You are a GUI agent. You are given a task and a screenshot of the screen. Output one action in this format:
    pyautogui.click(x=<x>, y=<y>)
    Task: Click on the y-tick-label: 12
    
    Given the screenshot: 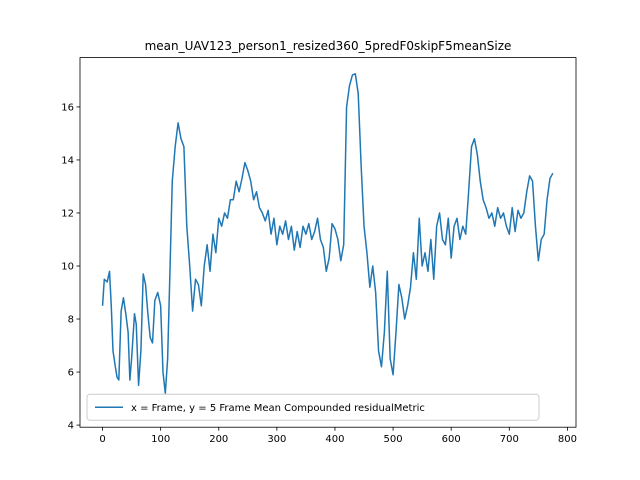 What is the action you would take?
    pyautogui.click(x=67, y=213)
    